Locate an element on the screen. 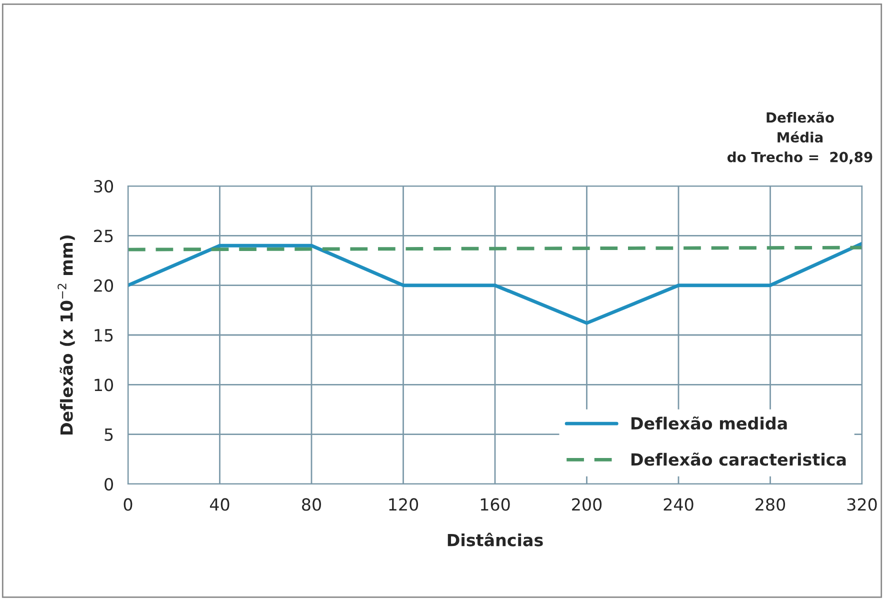 Image resolution: width=884 pixels, height=599 pixels. x-tick-label: 80 is located at coordinates (311, 504).